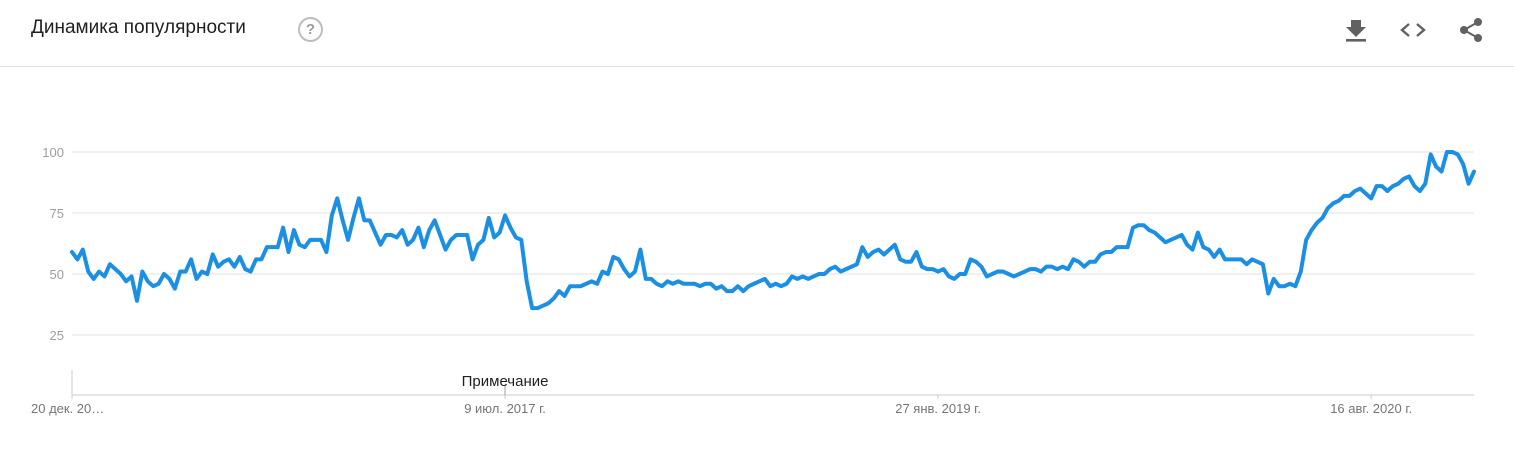 This screenshot has width=1514, height=458. What do you see at coordinates (1413, 30) in the screenshot?
I see `embed-code-icon` at bounding box center [1413, 30].